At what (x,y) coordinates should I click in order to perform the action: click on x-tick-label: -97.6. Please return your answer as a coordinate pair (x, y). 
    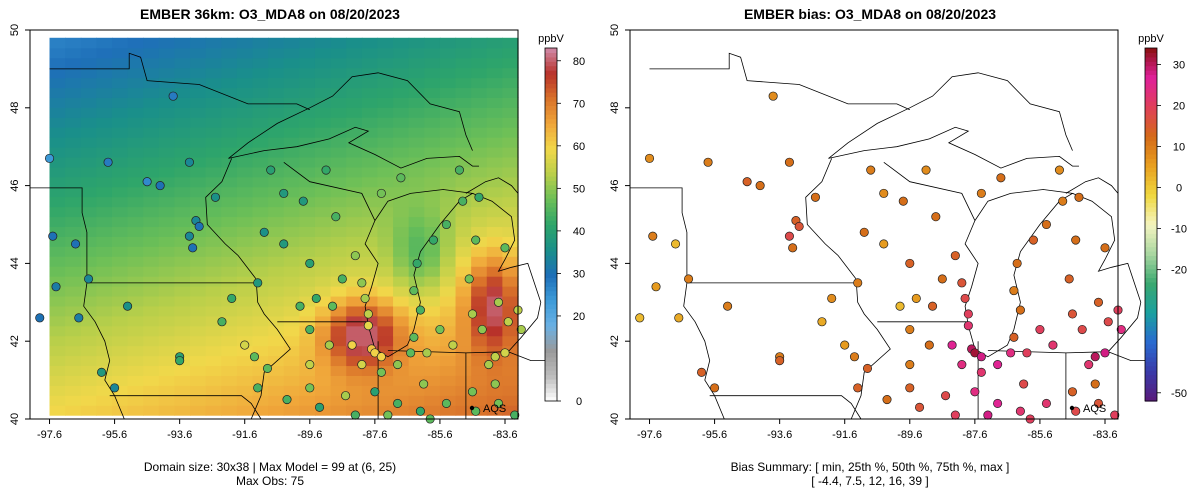
    Looking at the image, I should click on (49, 435).